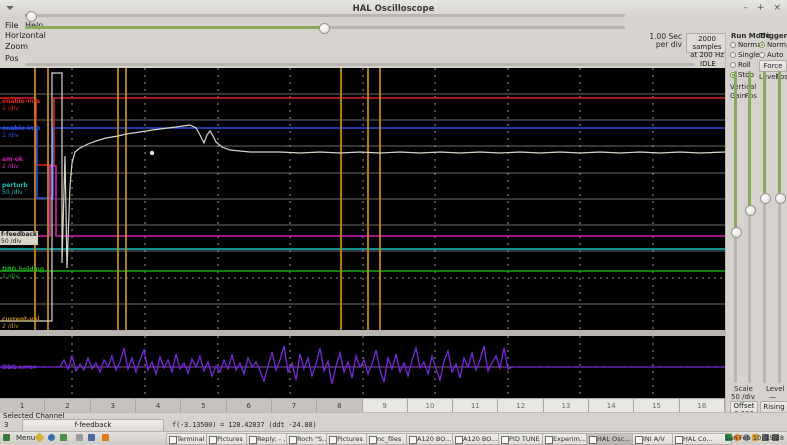 The width and height of the screenshot is (787, 445). Describe the element at coordinates (765, 437) in the screenshot. I see `volume-icon` at that location.